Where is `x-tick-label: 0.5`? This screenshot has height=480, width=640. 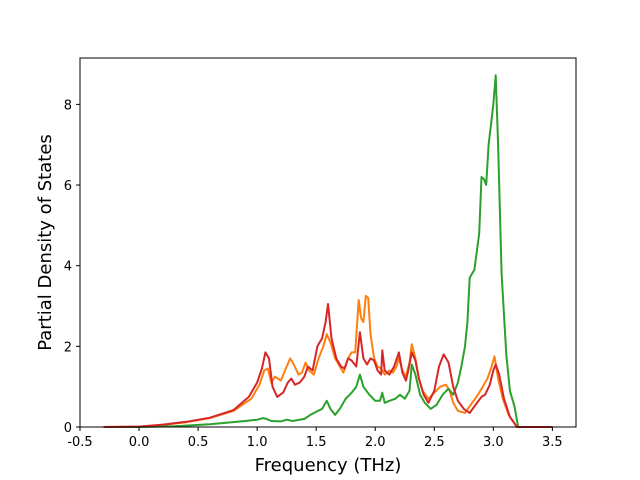 x-tick-label: 0.5 is located at coordinates (198, 442).